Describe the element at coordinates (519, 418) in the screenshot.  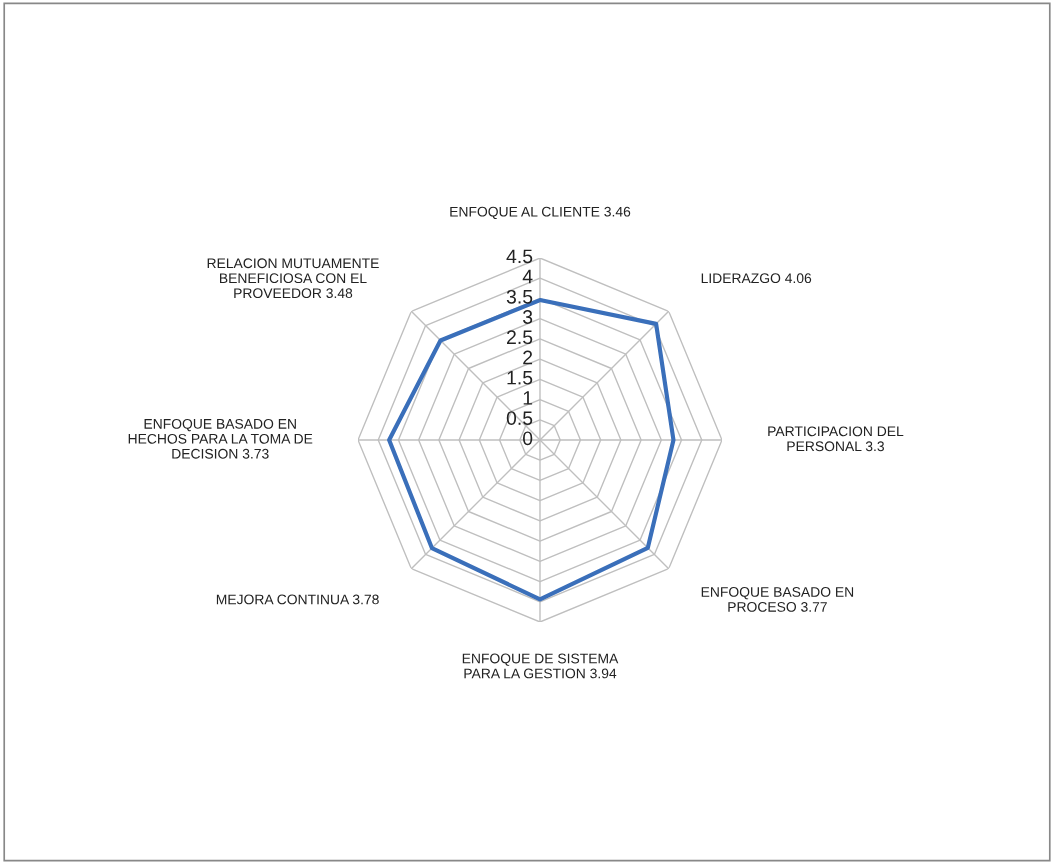
I see `y-tick-label: 0.5` at that location.